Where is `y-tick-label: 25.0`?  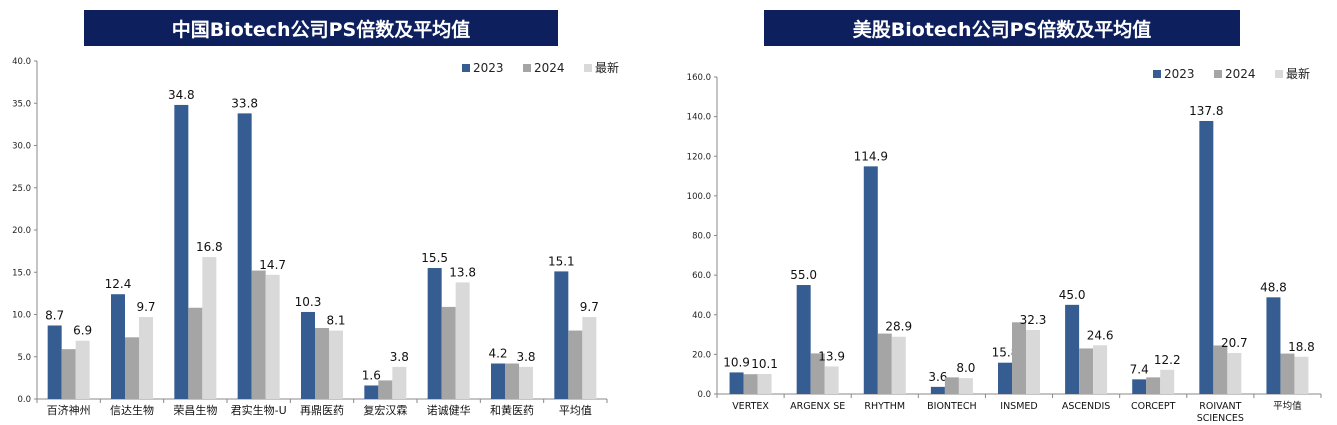 y-tick-label: 25.0 is located at coordinates (21, 189).